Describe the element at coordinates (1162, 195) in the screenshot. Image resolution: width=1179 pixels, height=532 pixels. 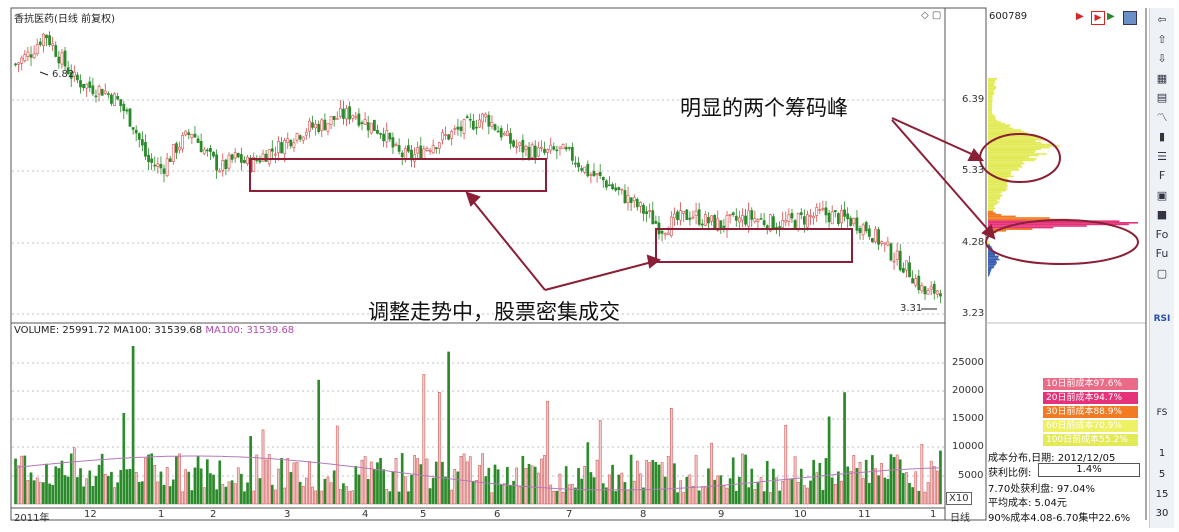
I see `doc-icon: ▣` at that location.